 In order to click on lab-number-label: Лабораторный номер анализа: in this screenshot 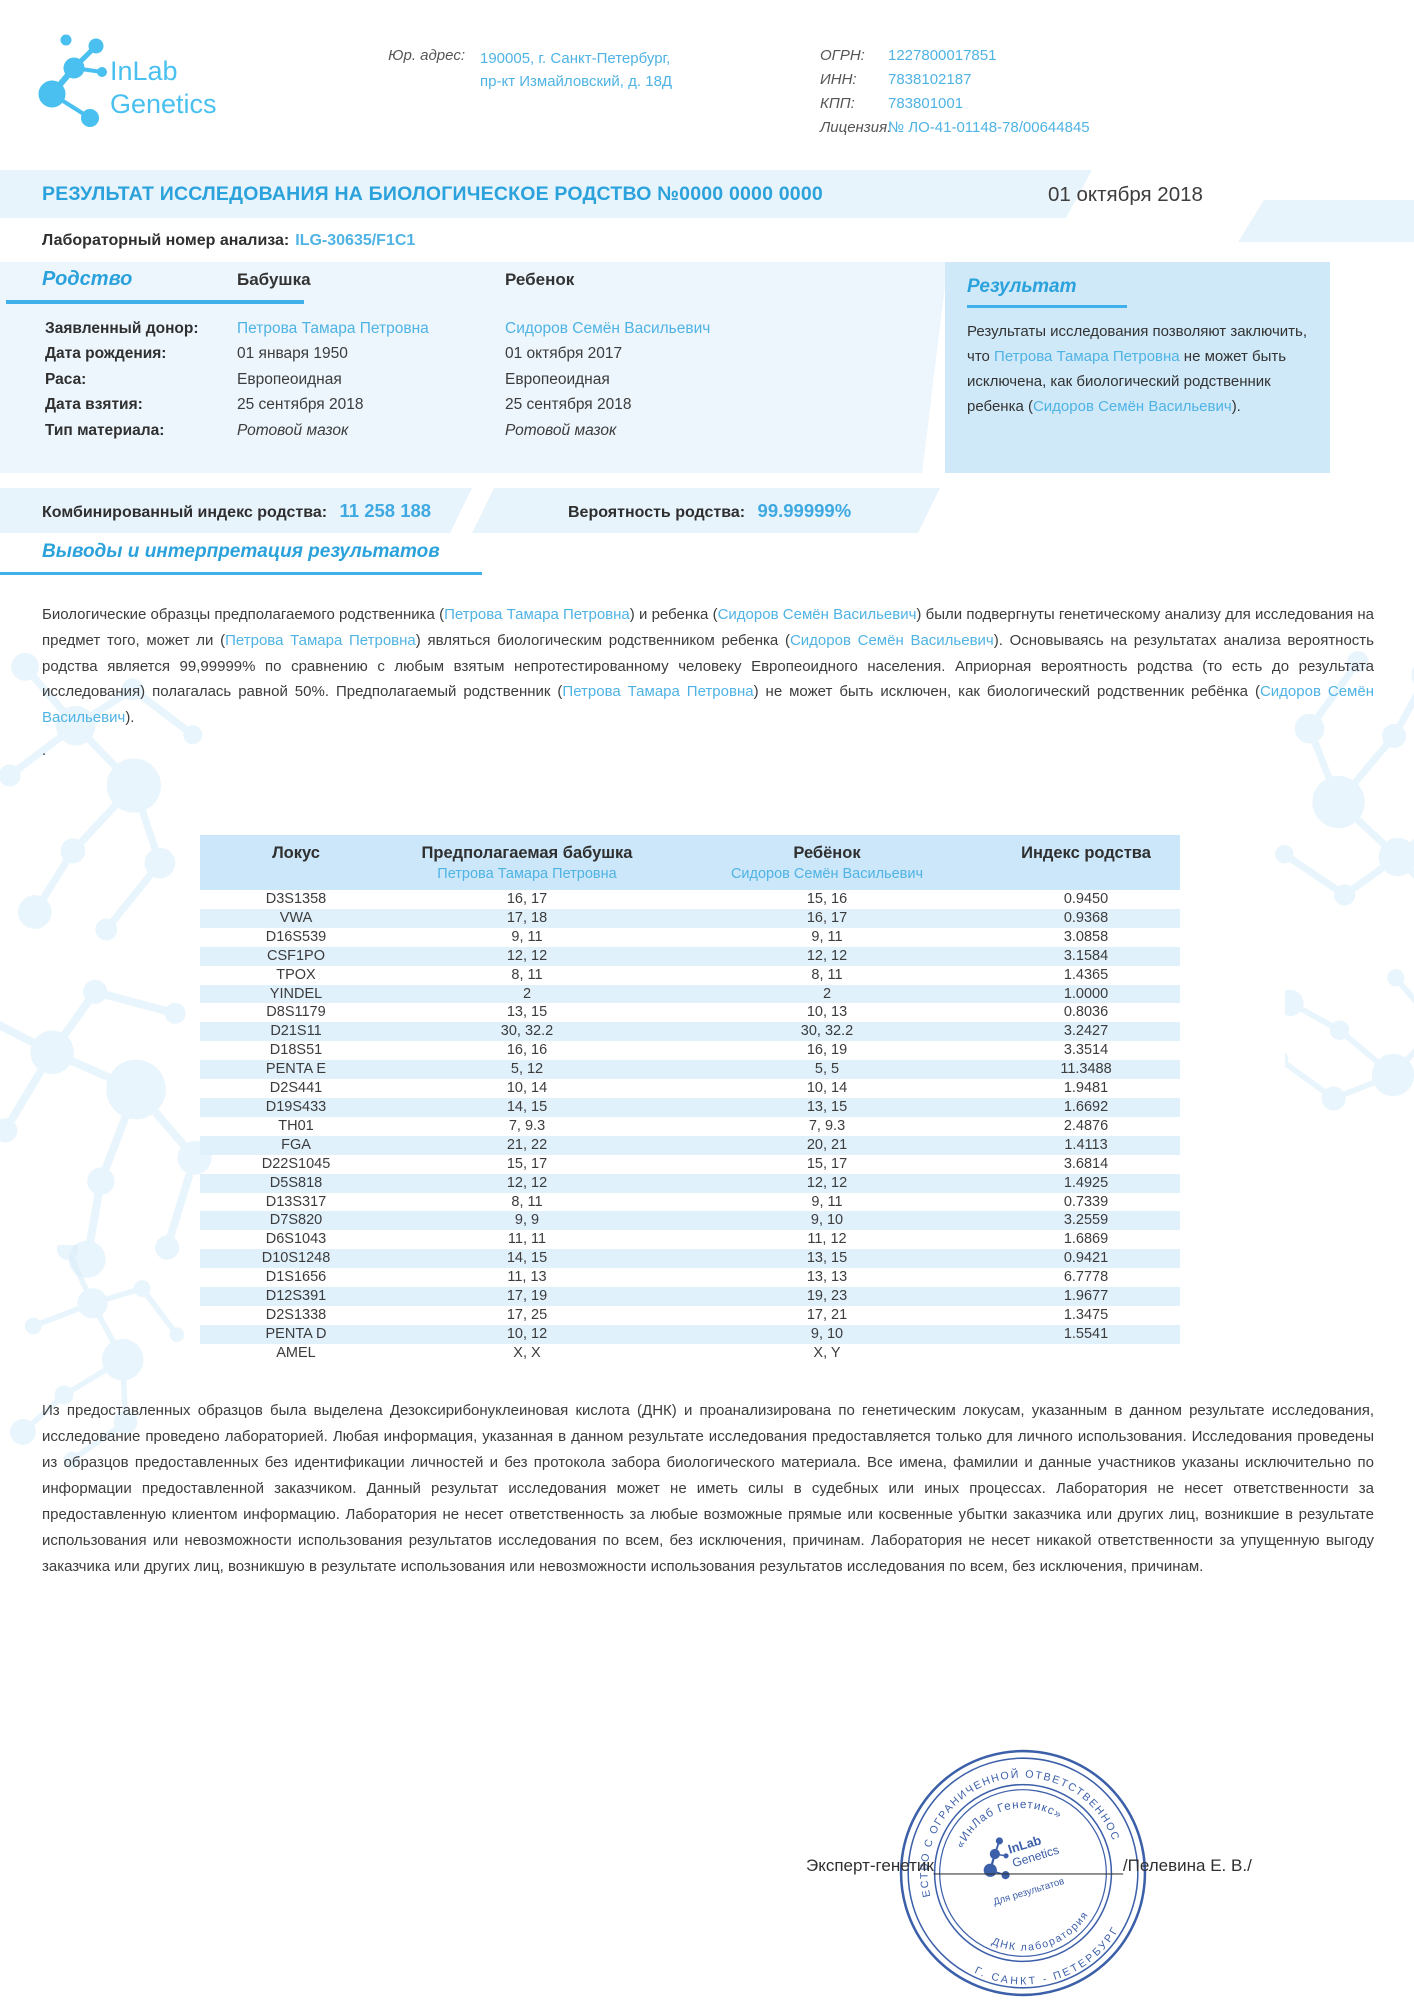, I will do `click(166, 240)`.